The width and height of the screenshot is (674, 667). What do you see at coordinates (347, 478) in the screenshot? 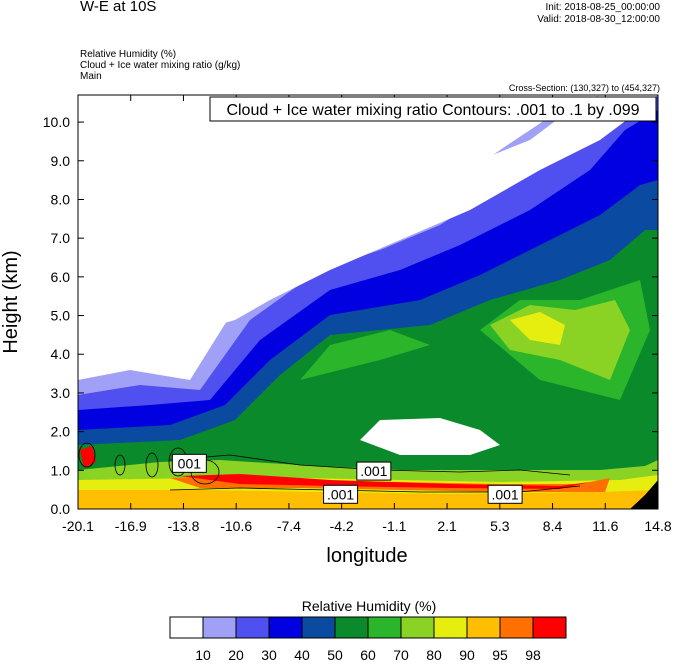
I see `contour-labels: 001 .001 .001 .001` at bounding box center [347, 478].